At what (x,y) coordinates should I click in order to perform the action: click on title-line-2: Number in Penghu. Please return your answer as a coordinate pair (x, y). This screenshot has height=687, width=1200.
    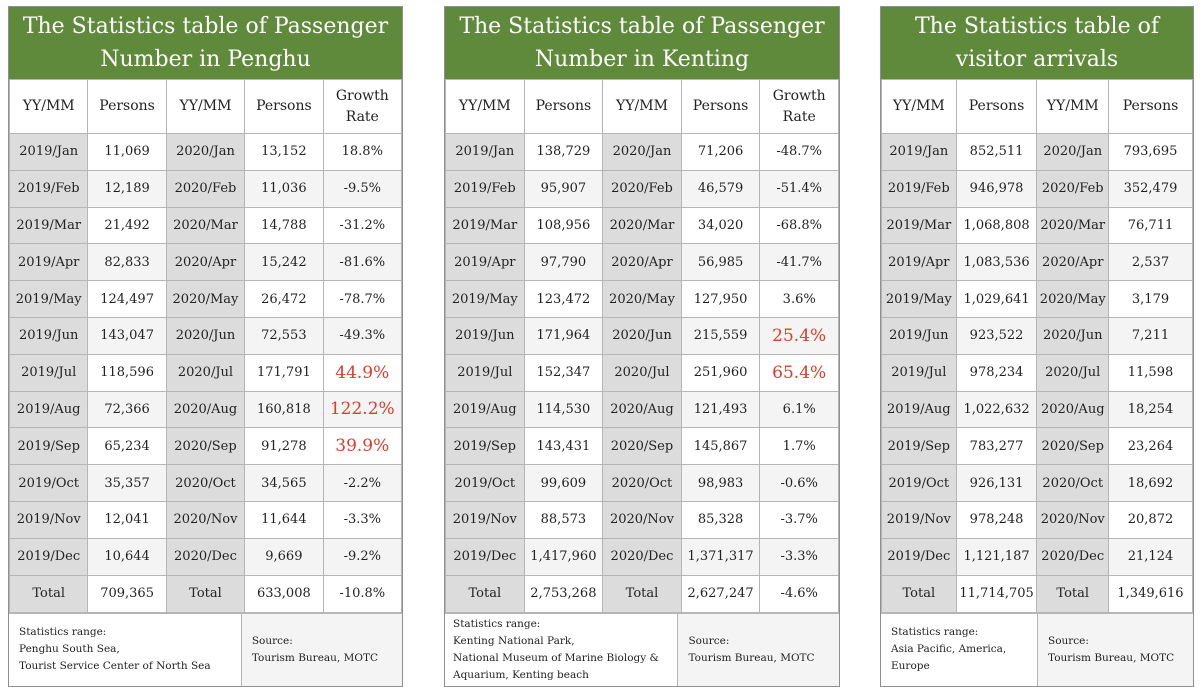
    Looking at the image, I should click on (205, 59).